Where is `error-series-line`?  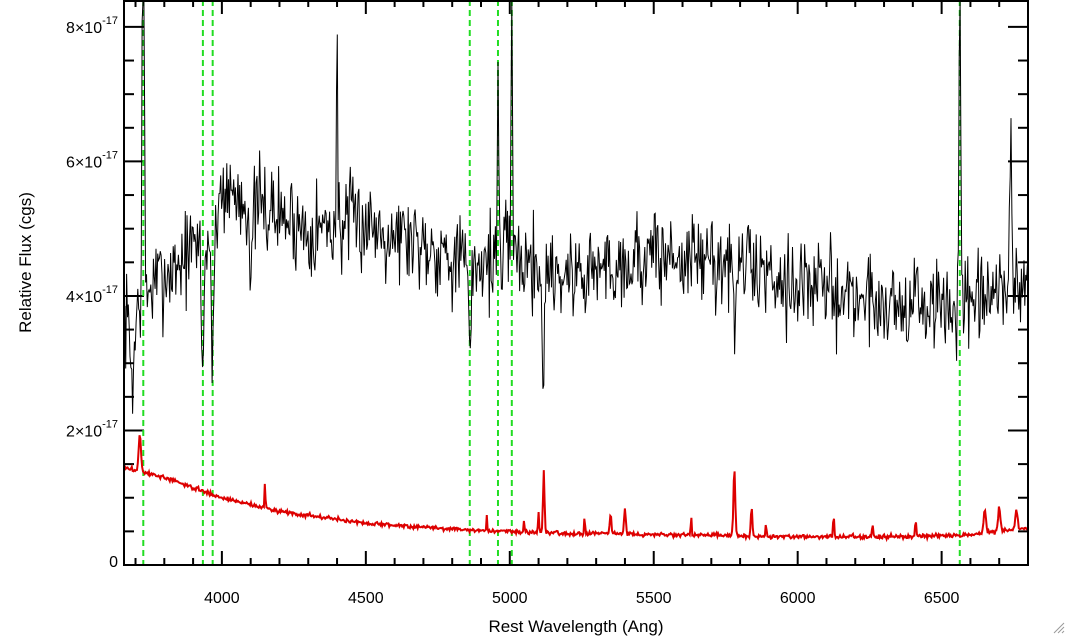
error-series-line is located at coordinates (575, 489).